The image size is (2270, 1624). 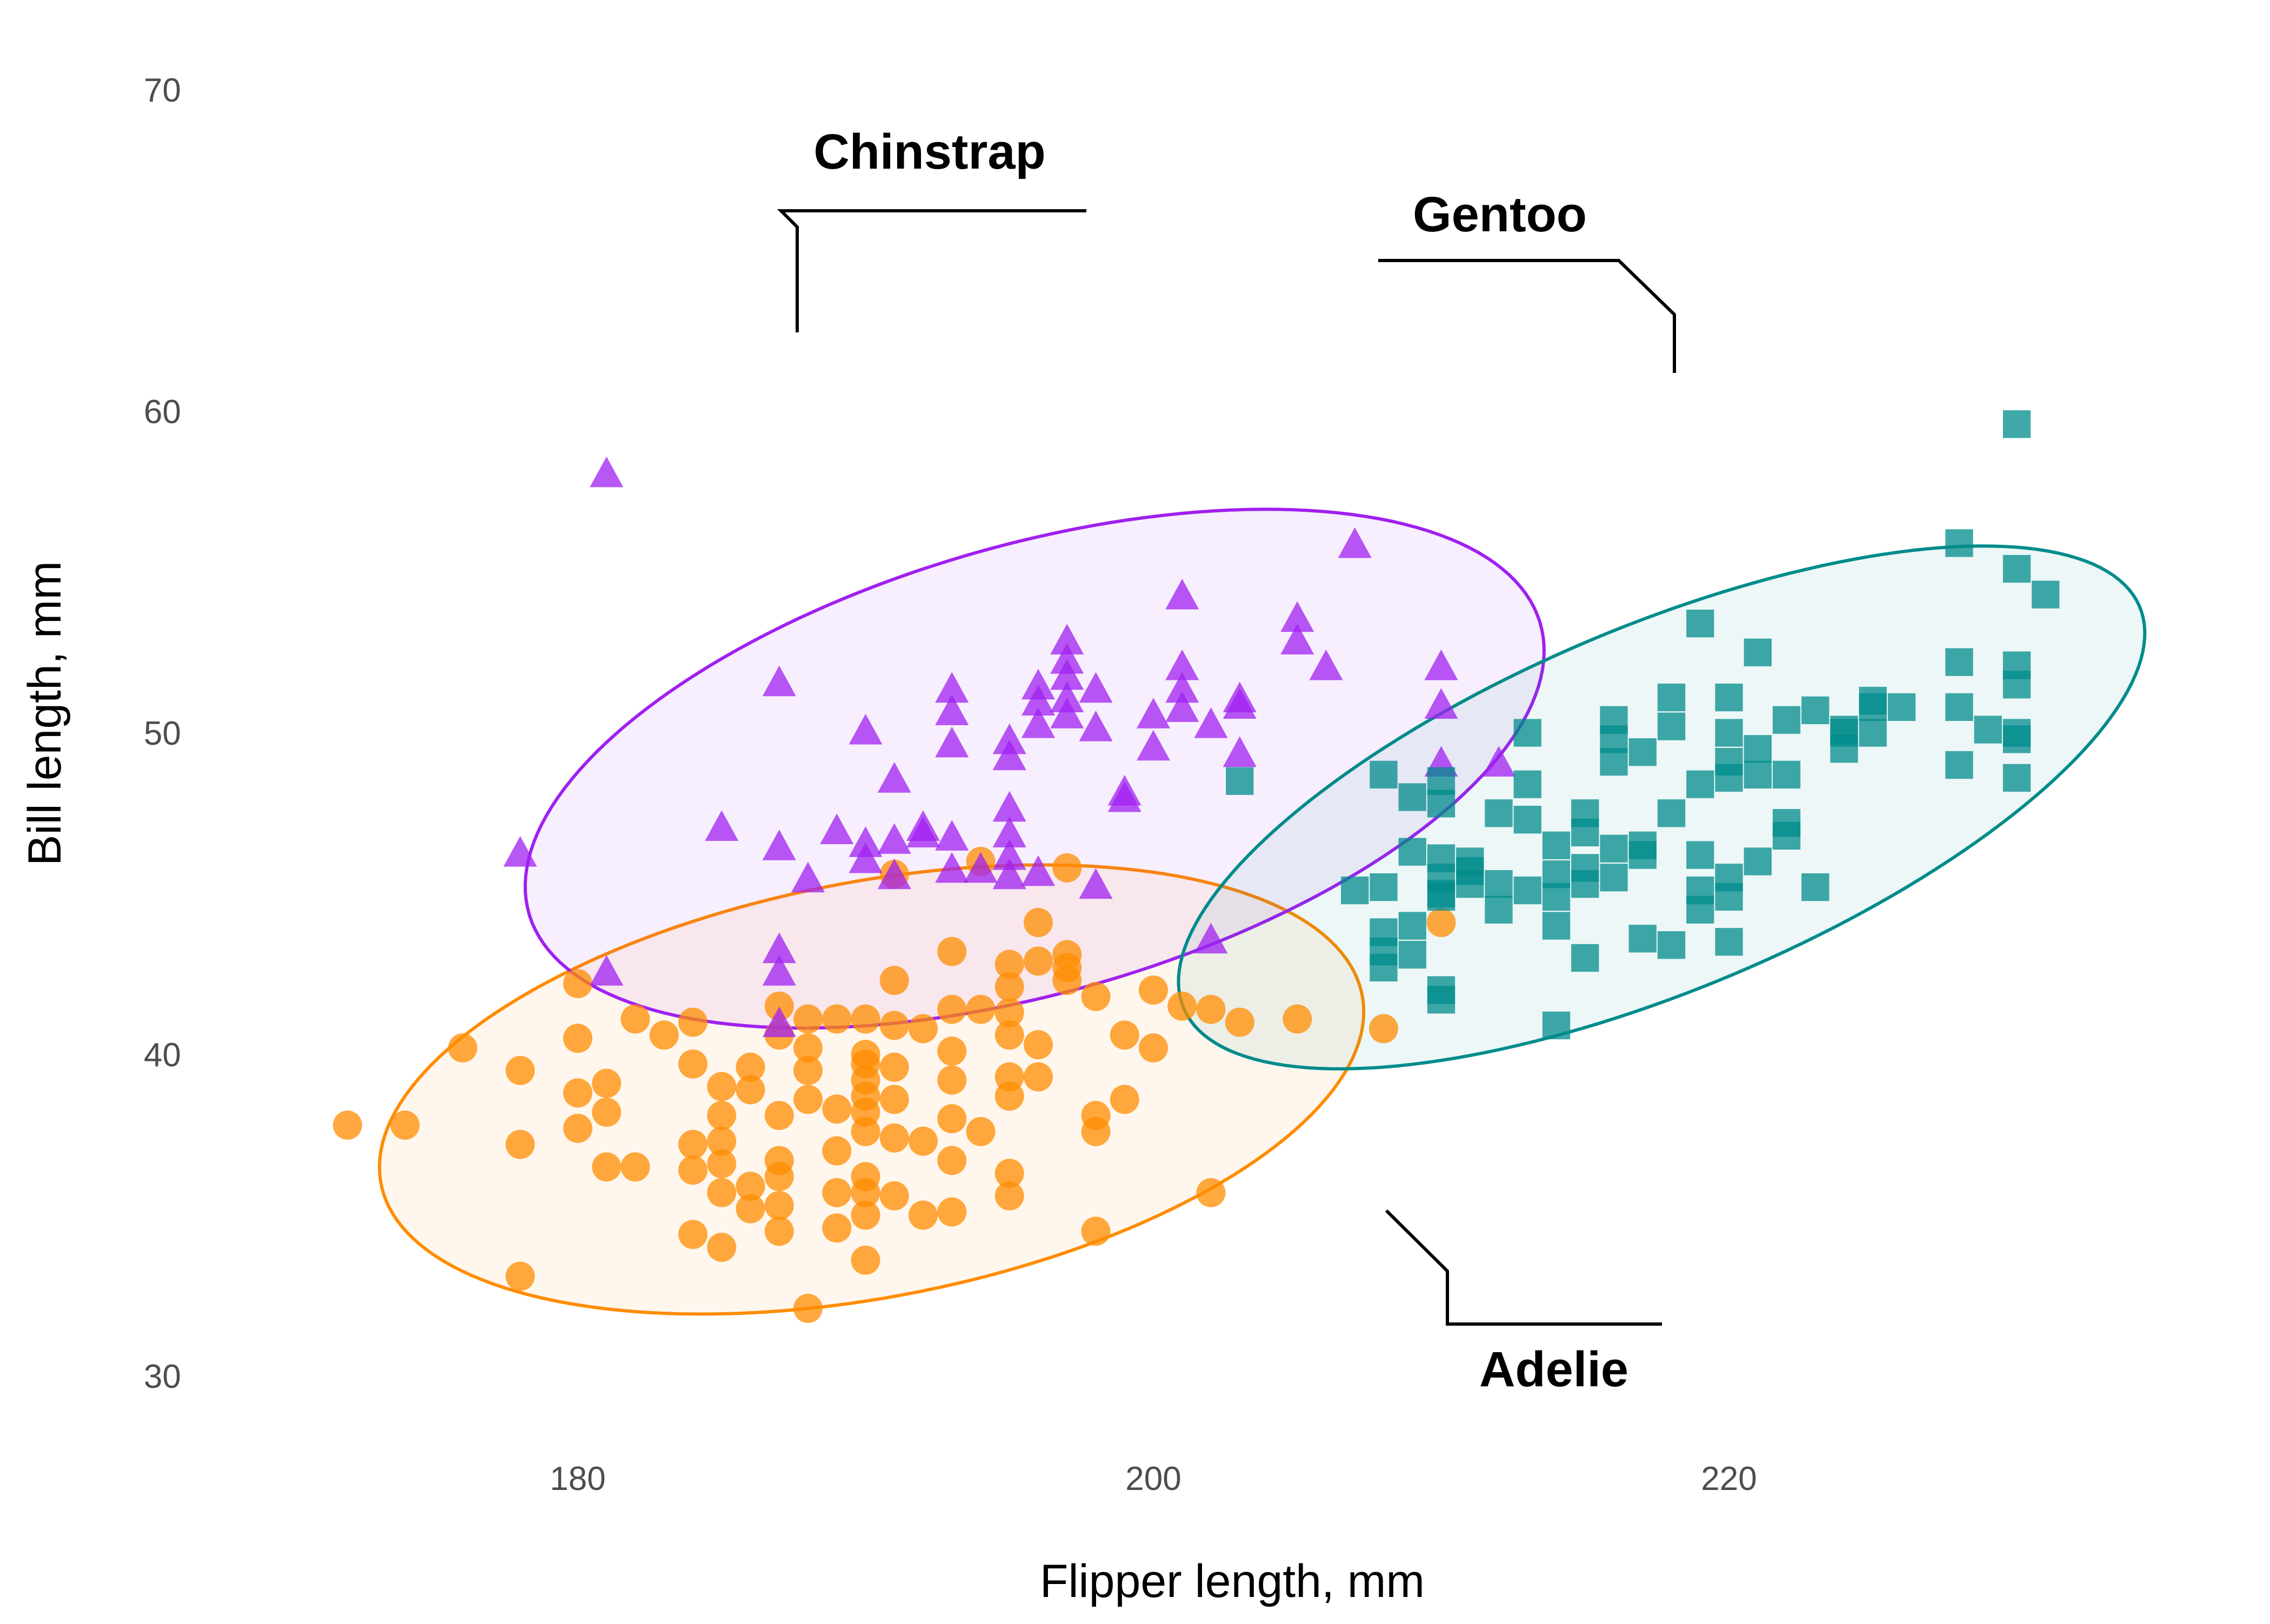 I want to click on y-tick-label: 50, so click(x=162, y=733).